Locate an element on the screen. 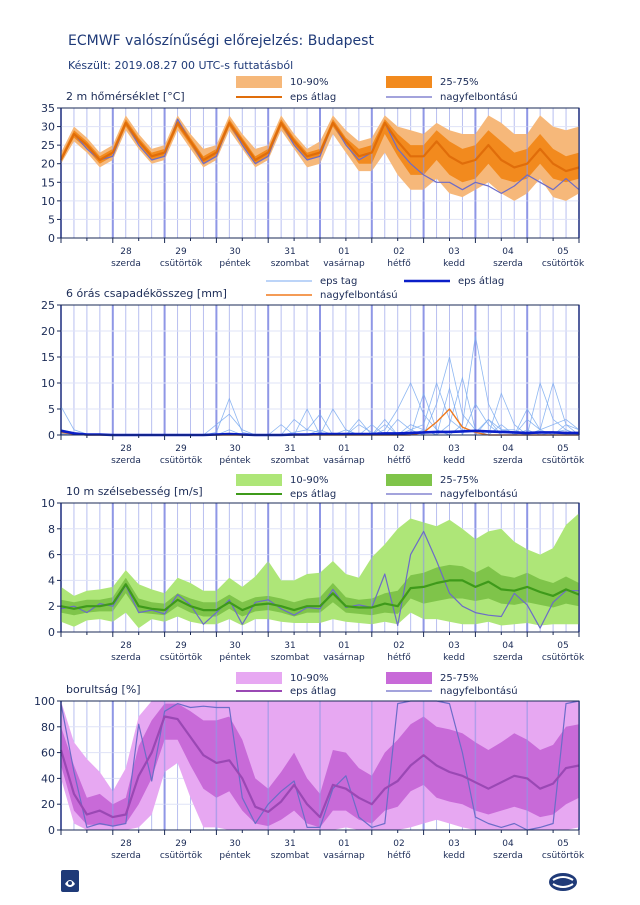 The height and width of the screenshot is (905, 640). panel4-ytick-label: 80 is located at coordinates (48, 727).